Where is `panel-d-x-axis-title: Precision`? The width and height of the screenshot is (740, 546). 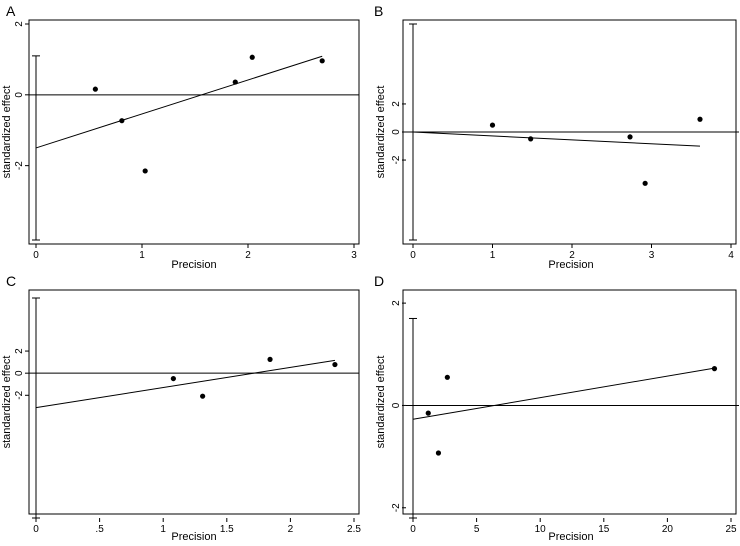
panel-d-x-axis-title: Precision is located at coordinates (570, 537).